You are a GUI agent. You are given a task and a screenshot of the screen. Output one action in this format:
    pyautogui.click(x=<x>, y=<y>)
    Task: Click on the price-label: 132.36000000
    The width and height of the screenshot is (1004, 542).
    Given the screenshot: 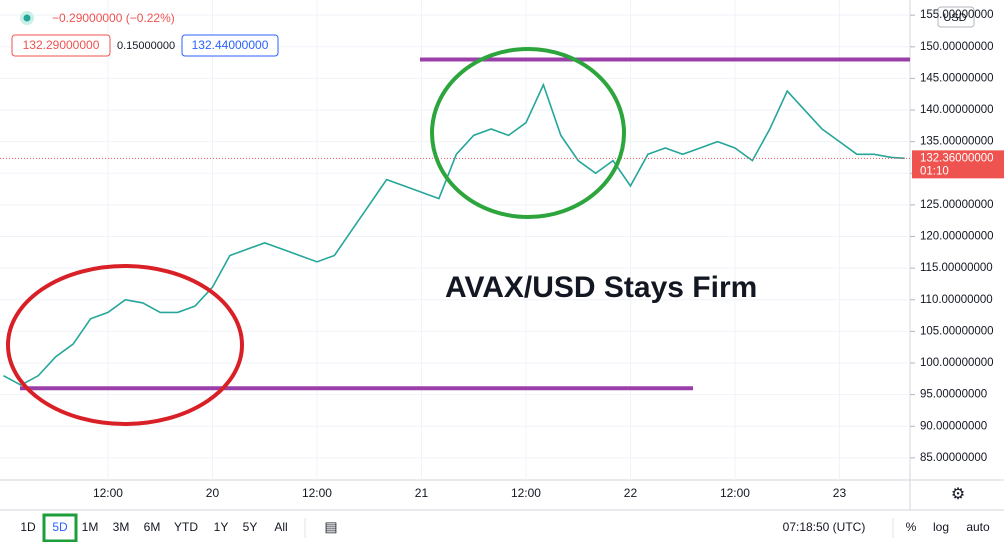 What is the action you would take?
    pyautogui.click(x=957, y=158)
    